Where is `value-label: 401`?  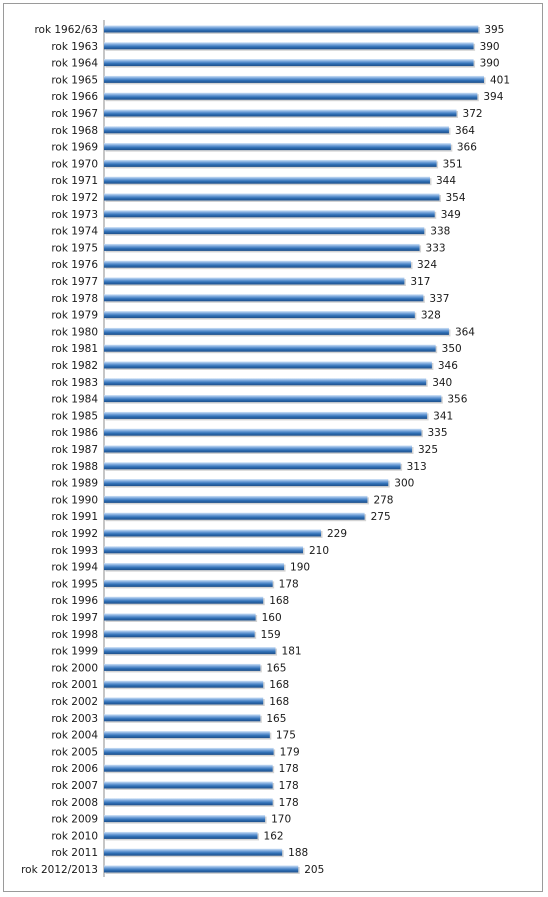 value-label: 401 is located at coordinates (500, 80).